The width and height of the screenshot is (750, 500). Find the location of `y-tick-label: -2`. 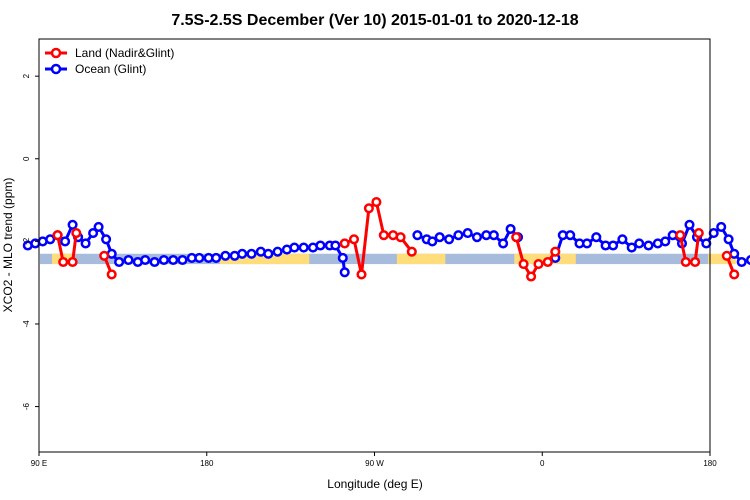

y-tick-label: -2 is located at coordinates (26, 241).